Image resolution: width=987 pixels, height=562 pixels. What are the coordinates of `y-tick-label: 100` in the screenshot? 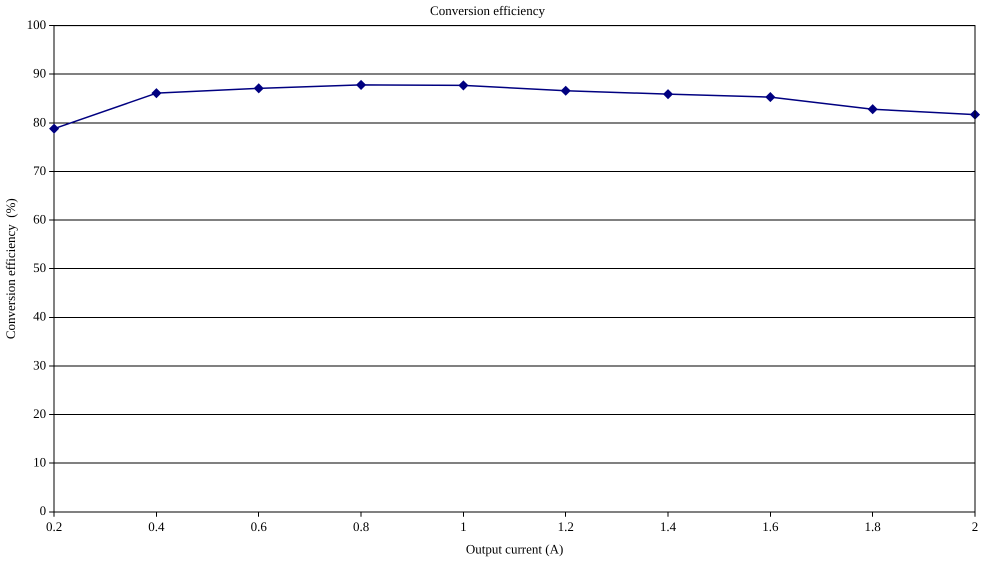 It's located at (36, 24).